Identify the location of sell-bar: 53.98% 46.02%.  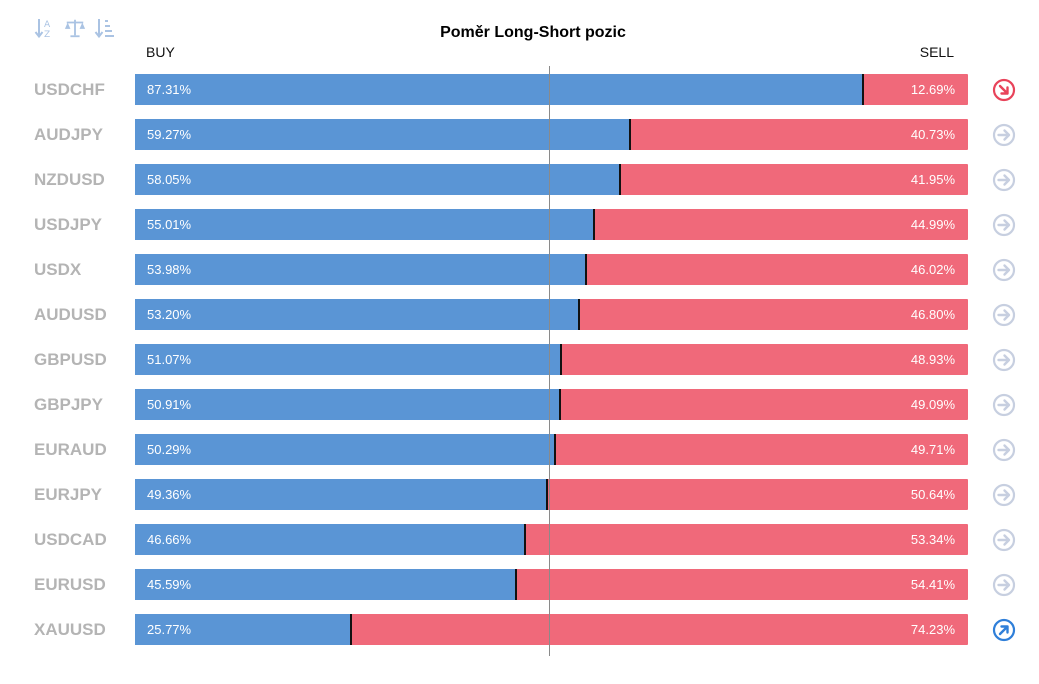
(551, 269).